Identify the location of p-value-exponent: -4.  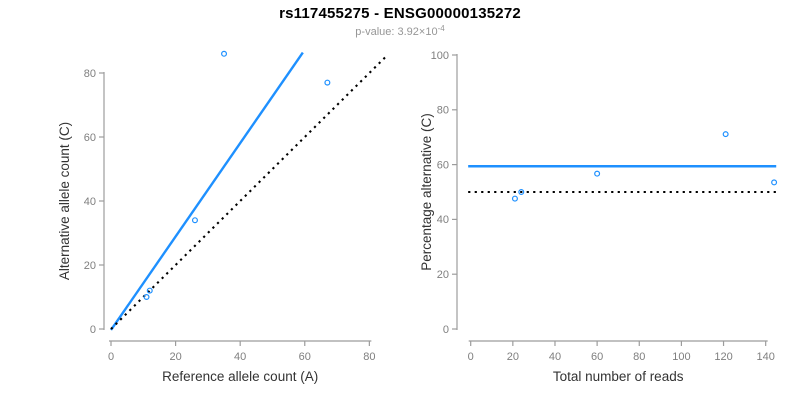
(441, 28).